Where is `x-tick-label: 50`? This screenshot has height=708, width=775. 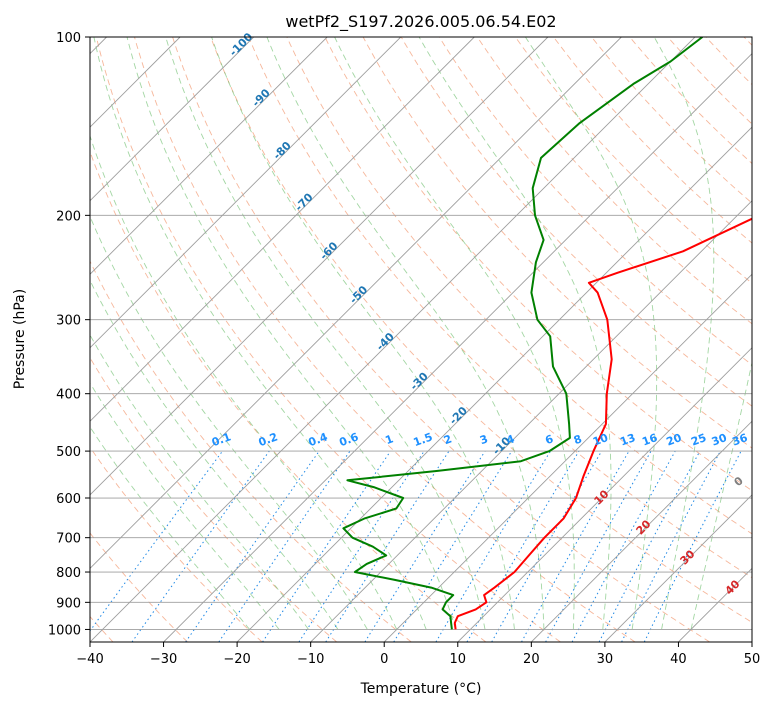
x-tick-label: 50 is located at coordinates (752, 659).